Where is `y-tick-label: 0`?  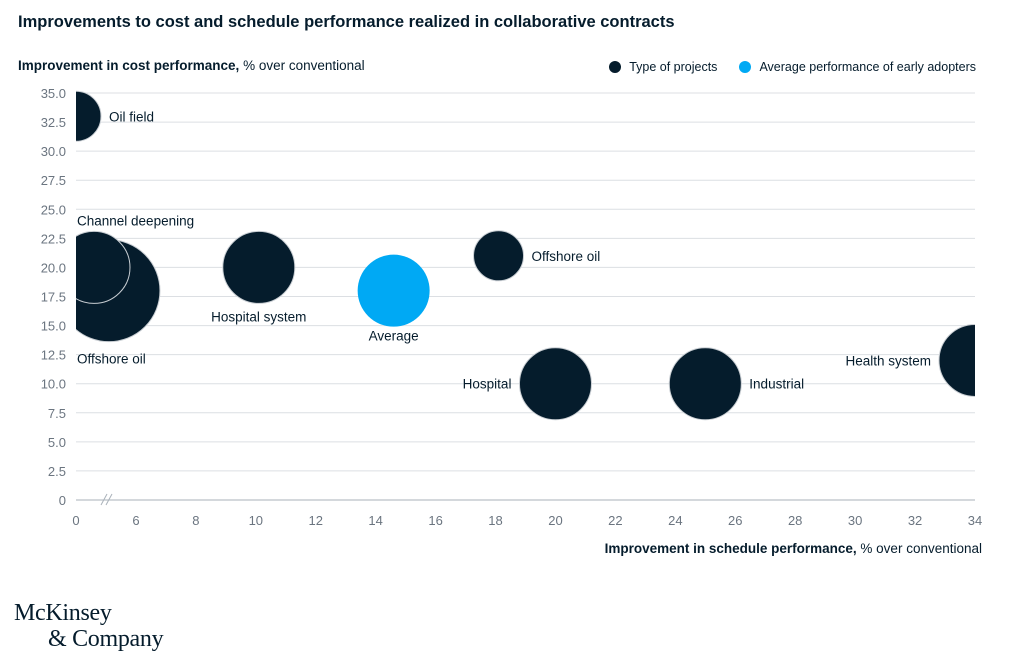
y-tick-label: 0 is located at coordinates (62, 500).